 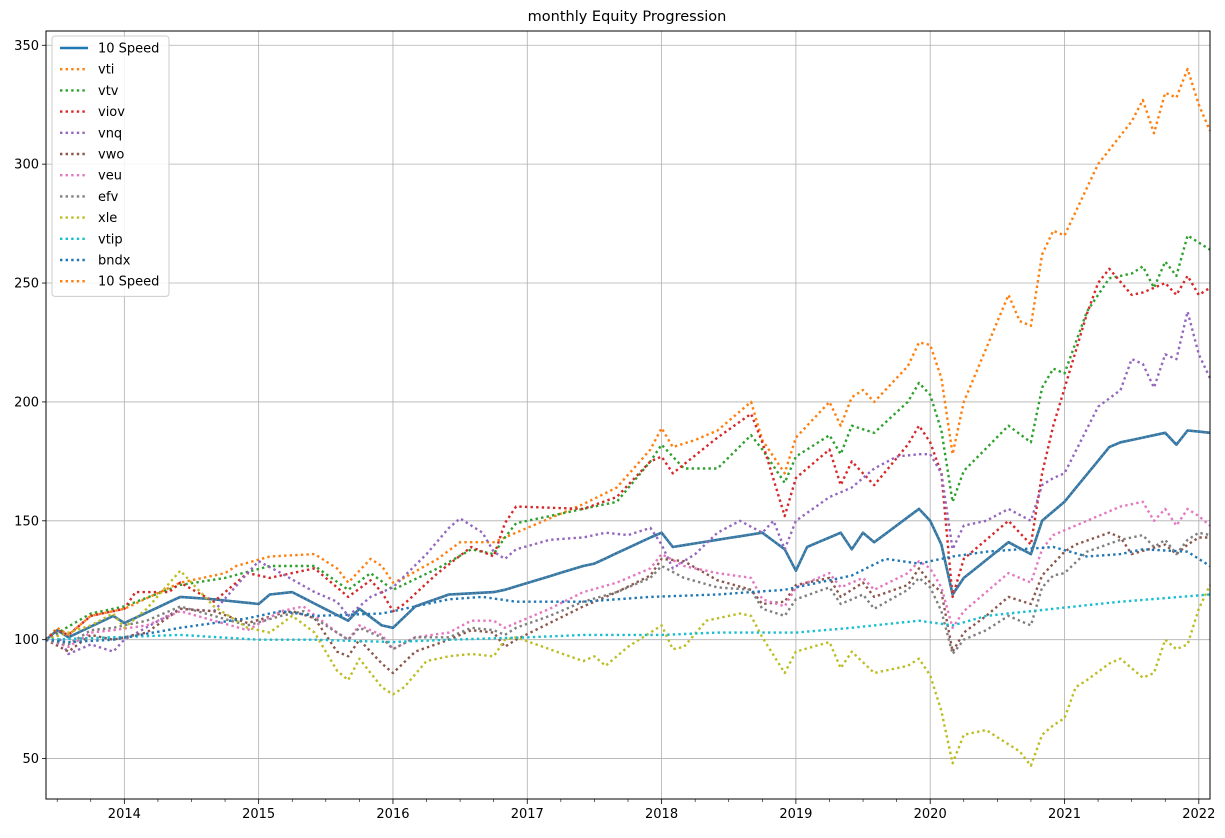 I want to click on x-tick-label: 2016, so click(x=392, y=814).